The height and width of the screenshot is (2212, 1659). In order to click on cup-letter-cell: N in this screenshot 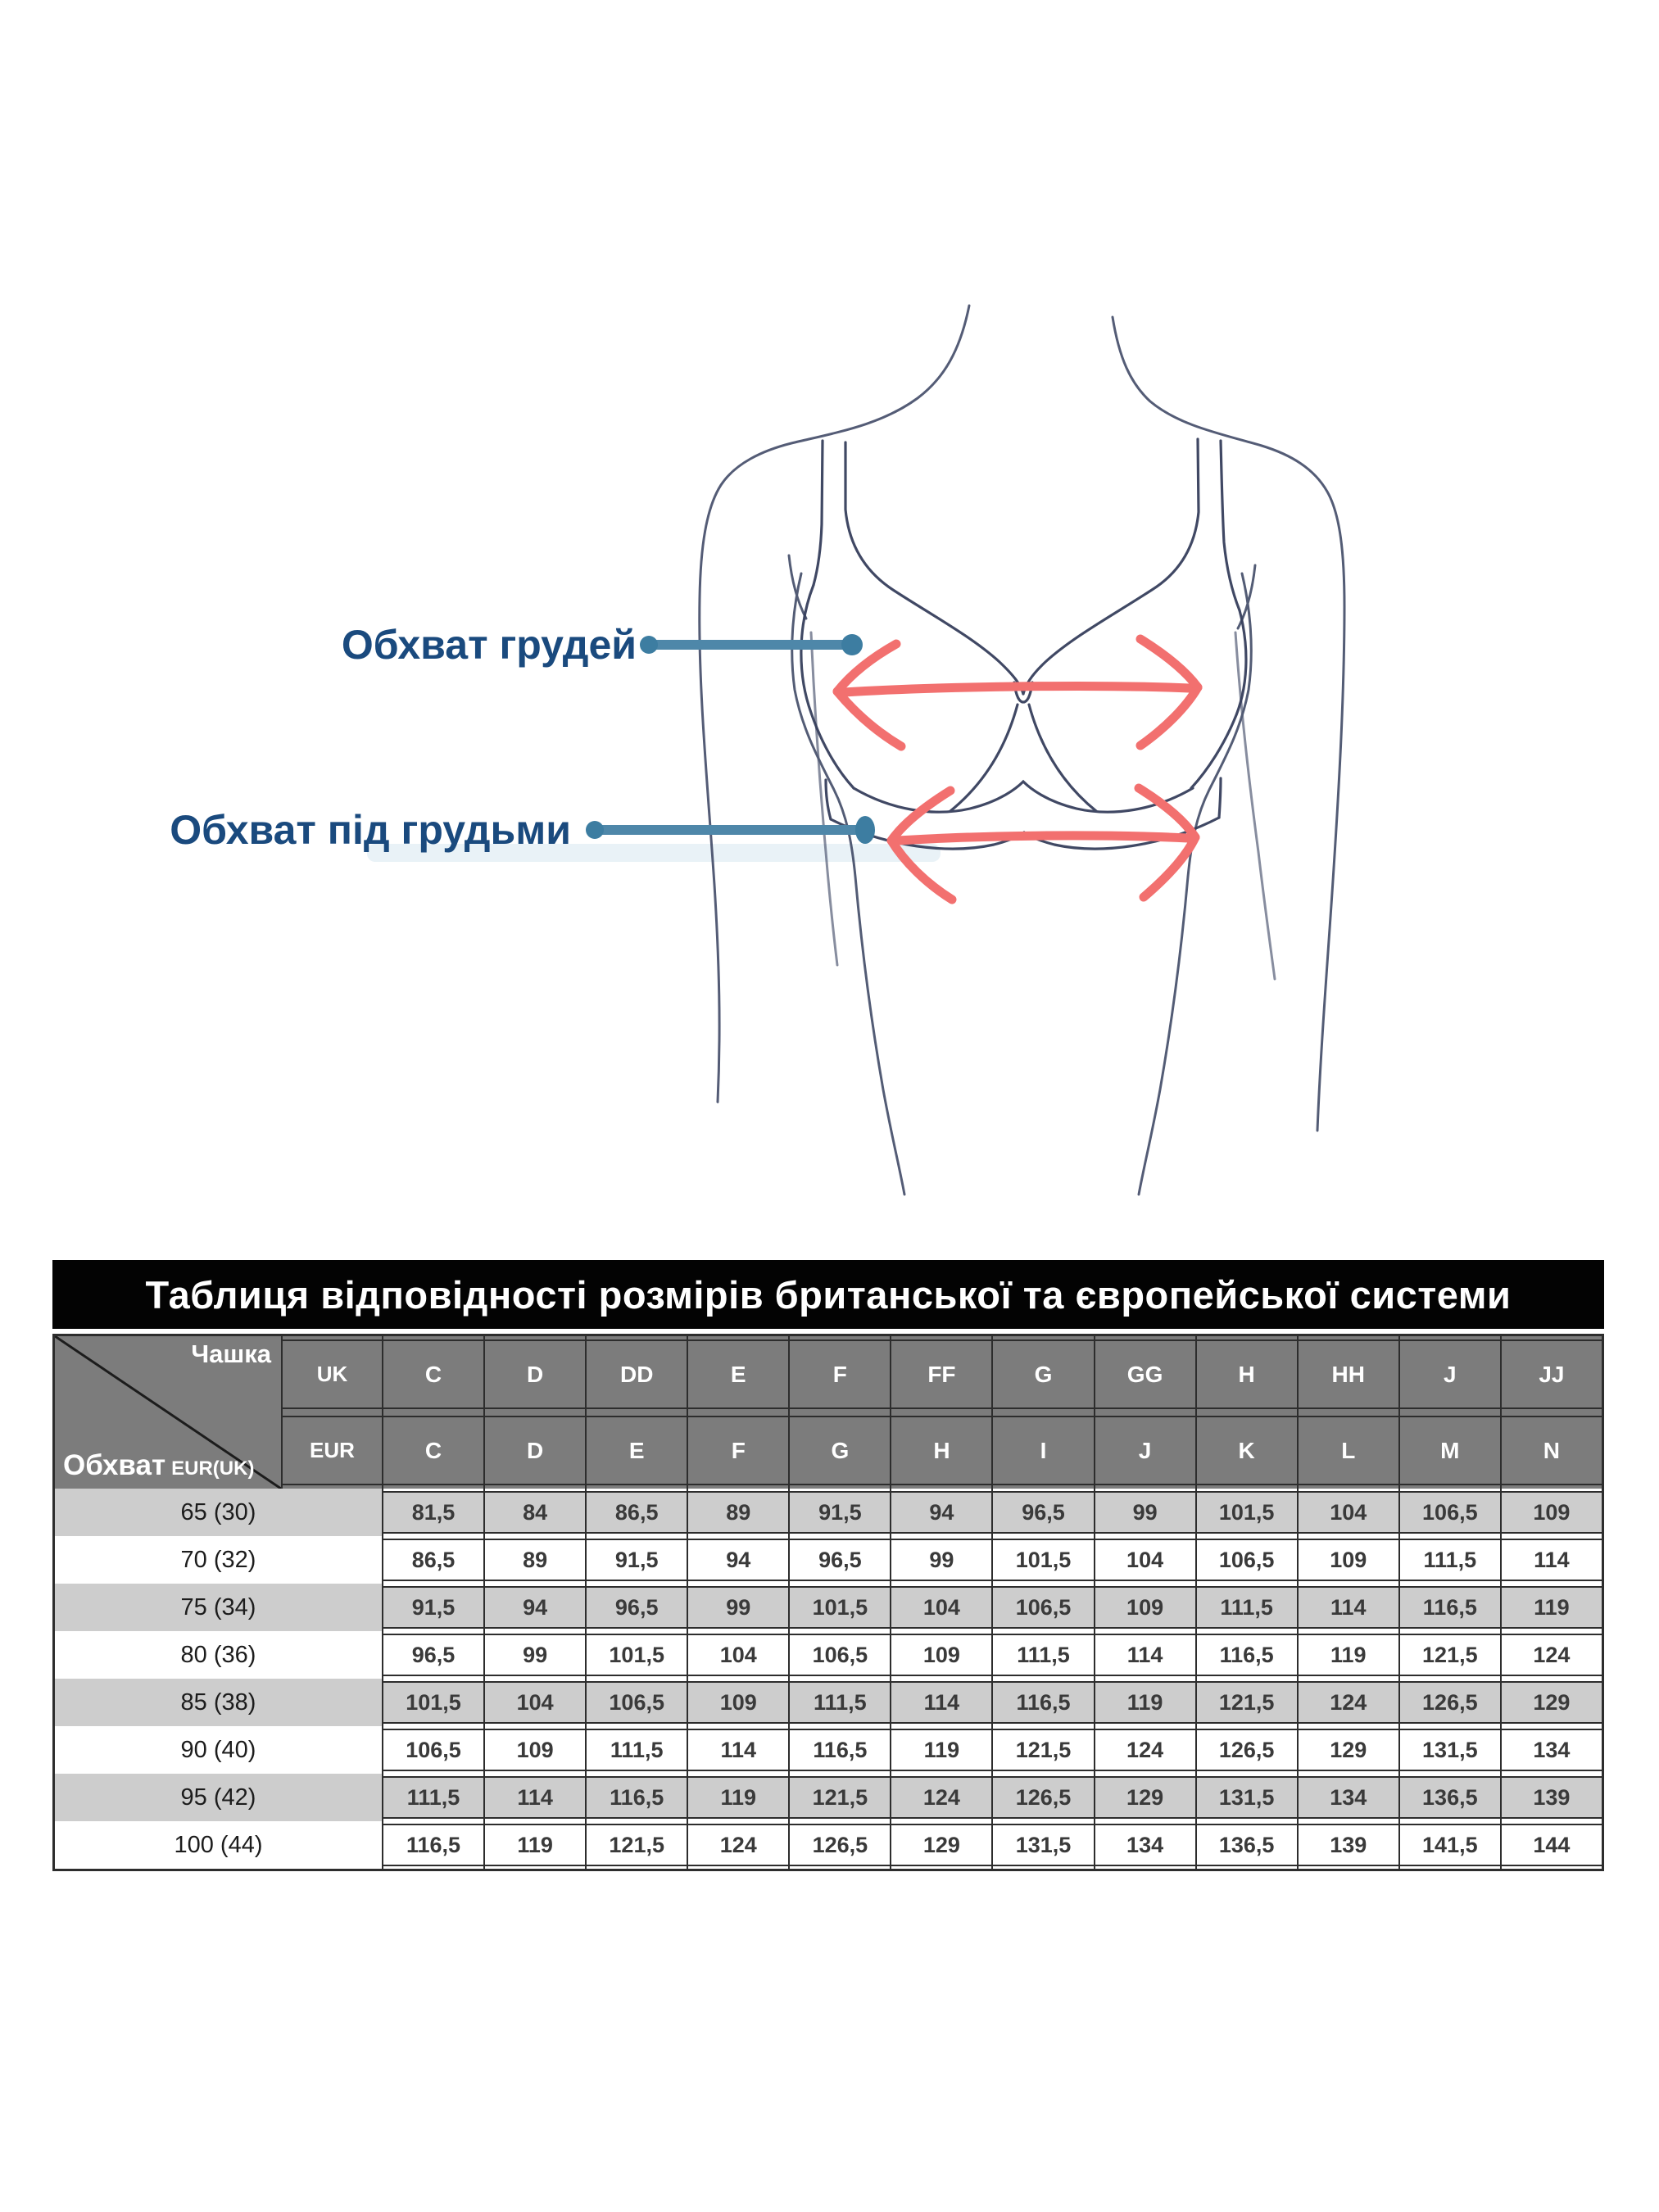, I will do `click(1550, 1450)`.